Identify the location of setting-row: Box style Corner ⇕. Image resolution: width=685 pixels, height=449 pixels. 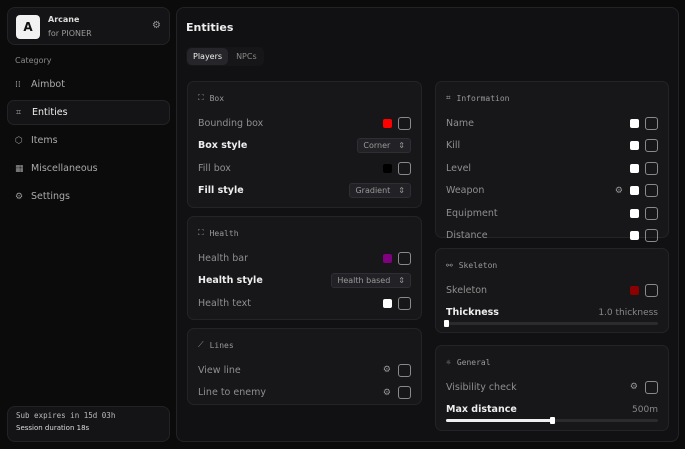
(304, 146).